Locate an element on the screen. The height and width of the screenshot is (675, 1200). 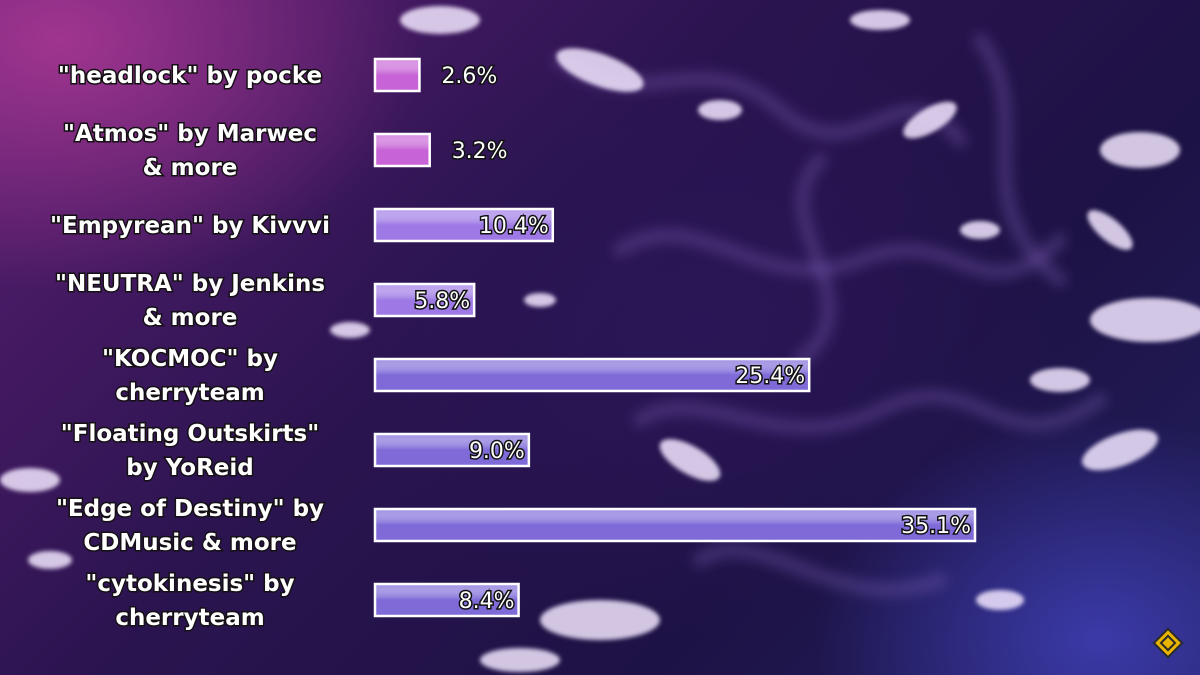
category-label-0: "headlock" by pocke is located at coordinates (190, 76).